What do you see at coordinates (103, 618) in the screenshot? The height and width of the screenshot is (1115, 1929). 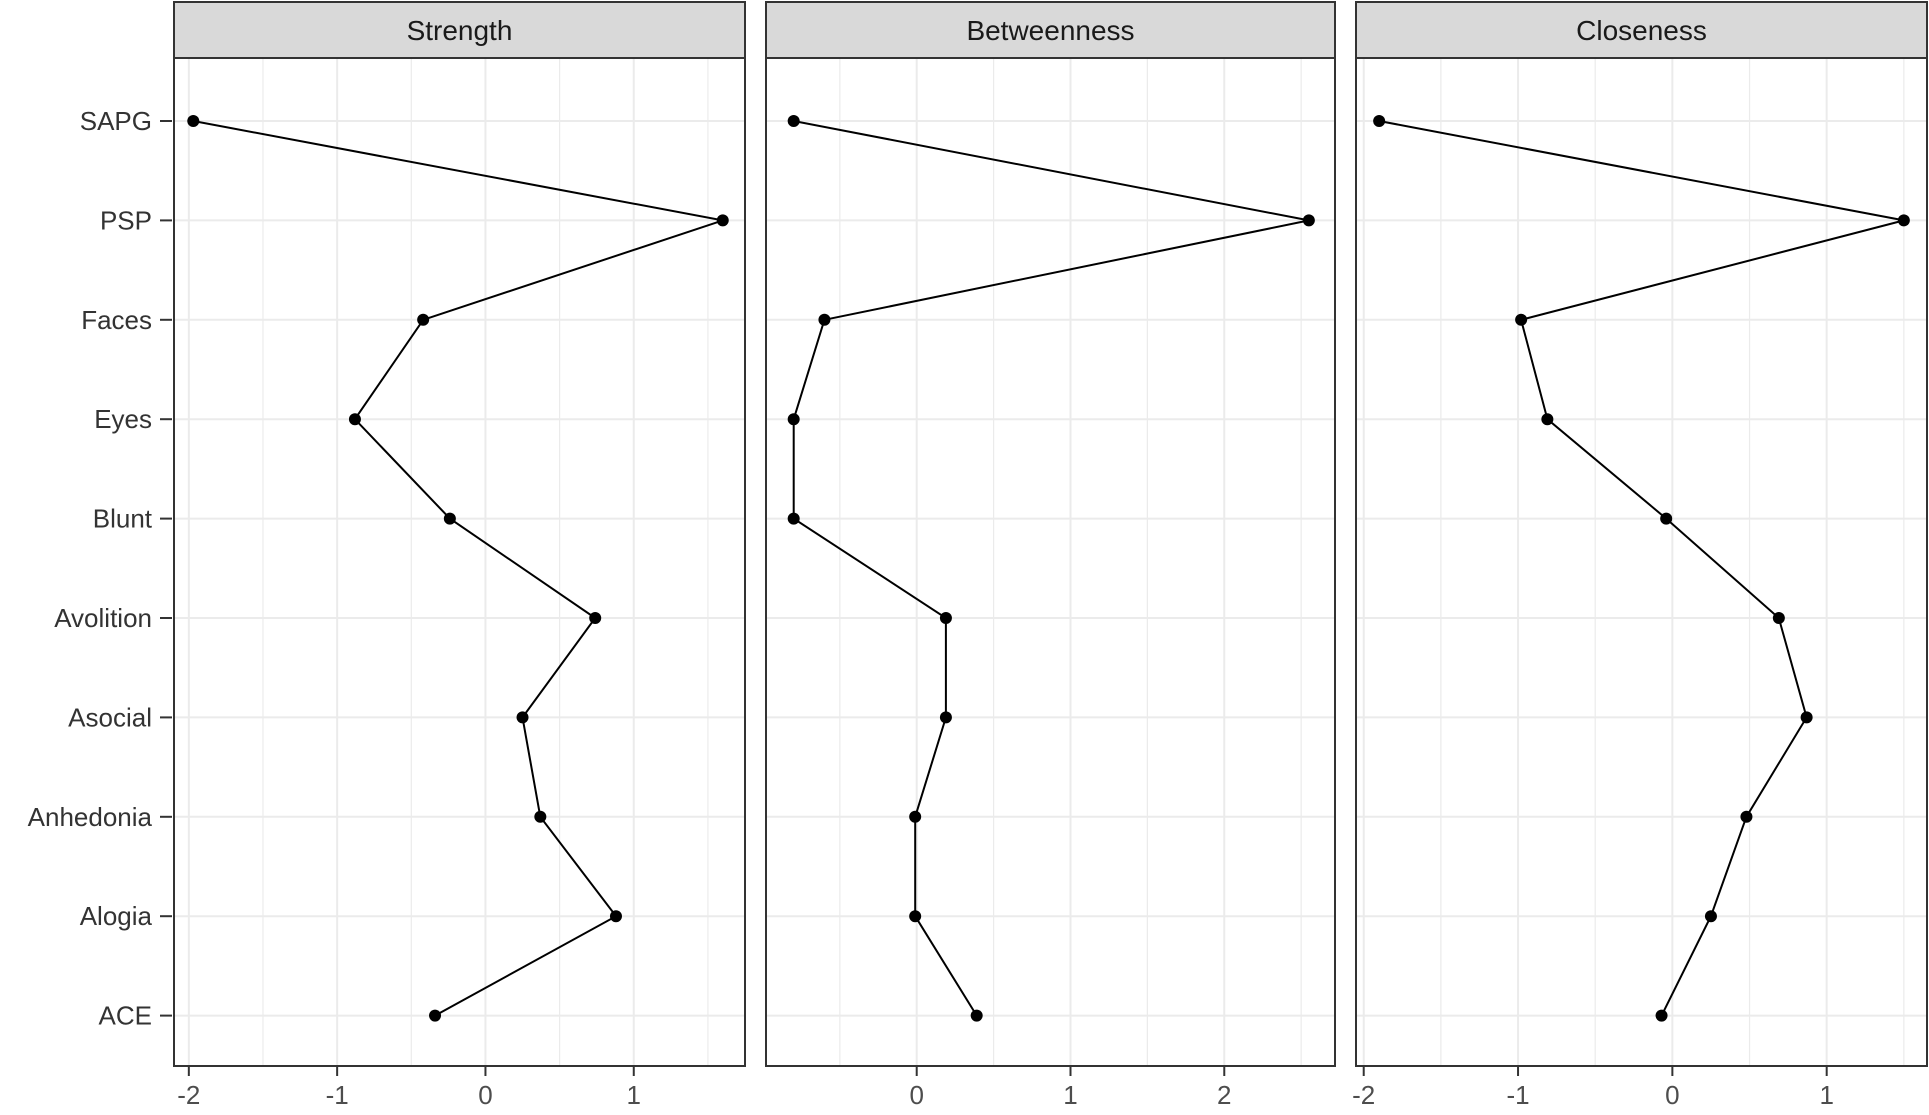 I see `y-tick-label: Avolition` at bounding box center [103, 618].